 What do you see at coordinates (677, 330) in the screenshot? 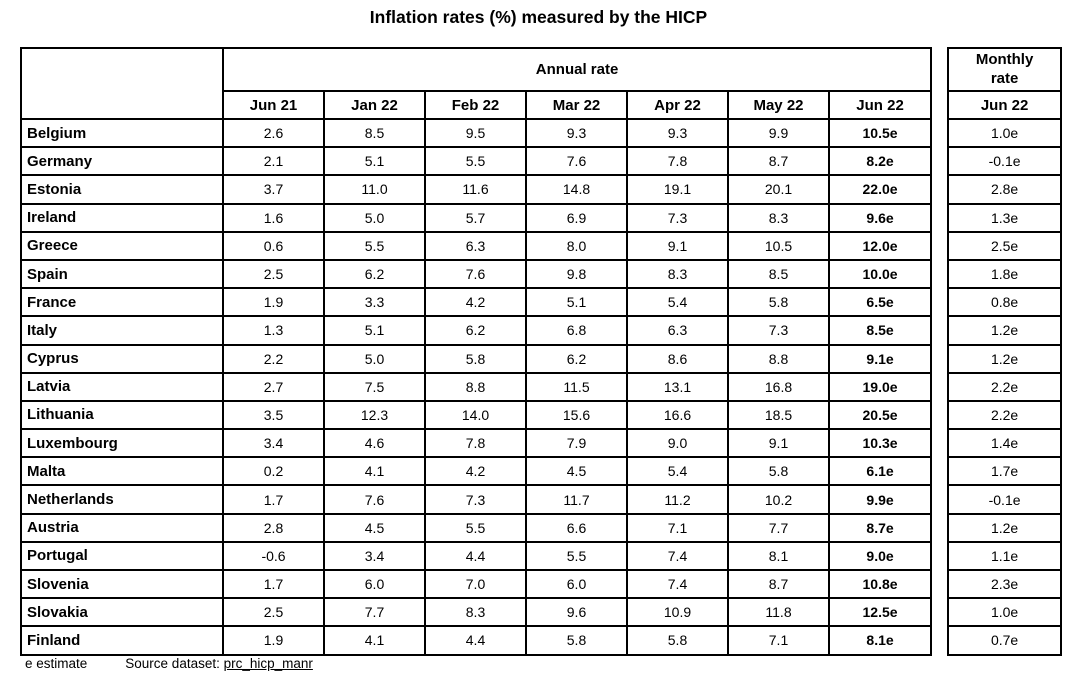
I see `value-cell: 6.3` at bounding box center [677, 330].